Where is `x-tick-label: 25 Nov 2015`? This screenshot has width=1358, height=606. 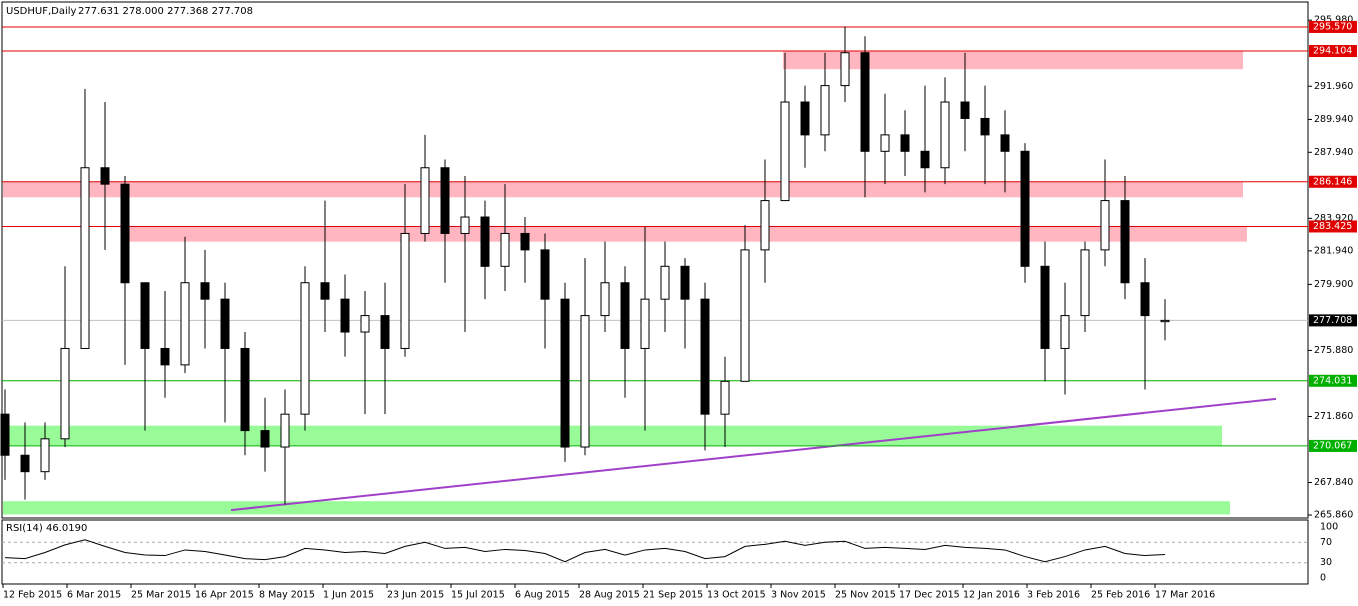 x-tick-label: 25 Nov 2015 is located at coordinates (865, 595).